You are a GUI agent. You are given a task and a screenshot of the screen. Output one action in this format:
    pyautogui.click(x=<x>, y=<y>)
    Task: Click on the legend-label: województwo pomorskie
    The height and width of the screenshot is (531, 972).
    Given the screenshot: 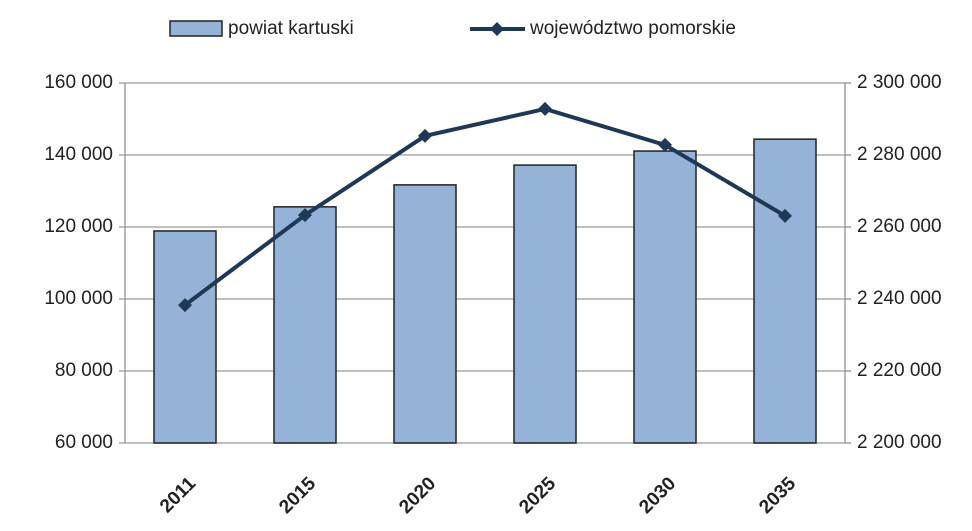 What is the action you would take?
    pyautogui.click(x=632, y=28)
    